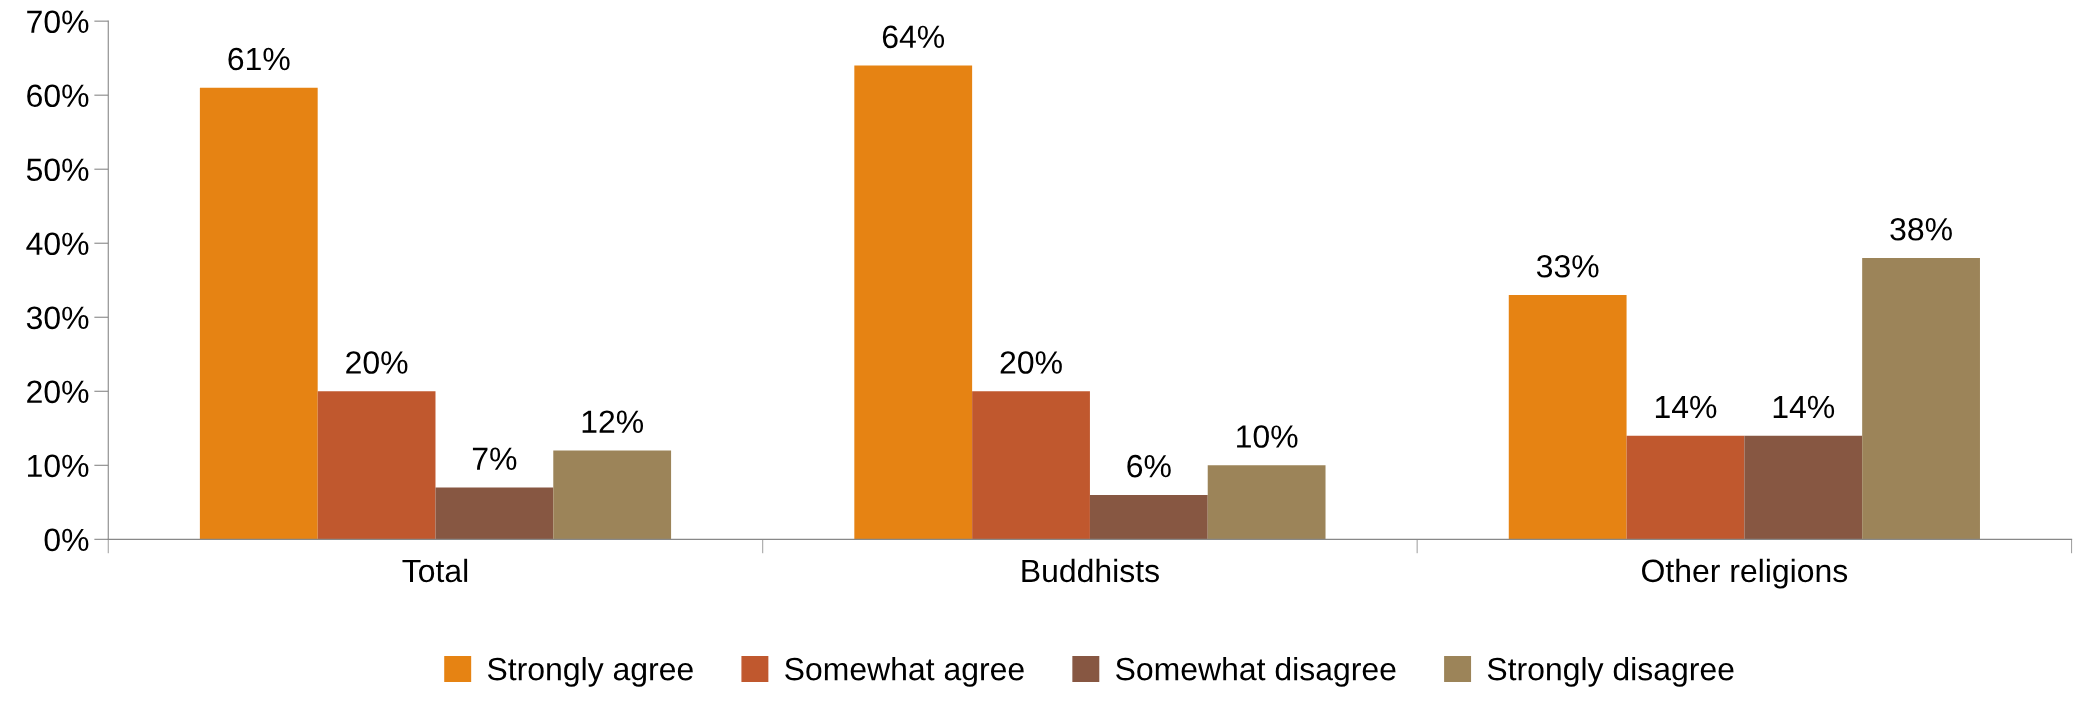 This screenshot has width=2082, height=705. What do you see at coordinates (1267, 436) in the screenshot?
I see `data-label: 10%` at bounding box center [1267, 436].